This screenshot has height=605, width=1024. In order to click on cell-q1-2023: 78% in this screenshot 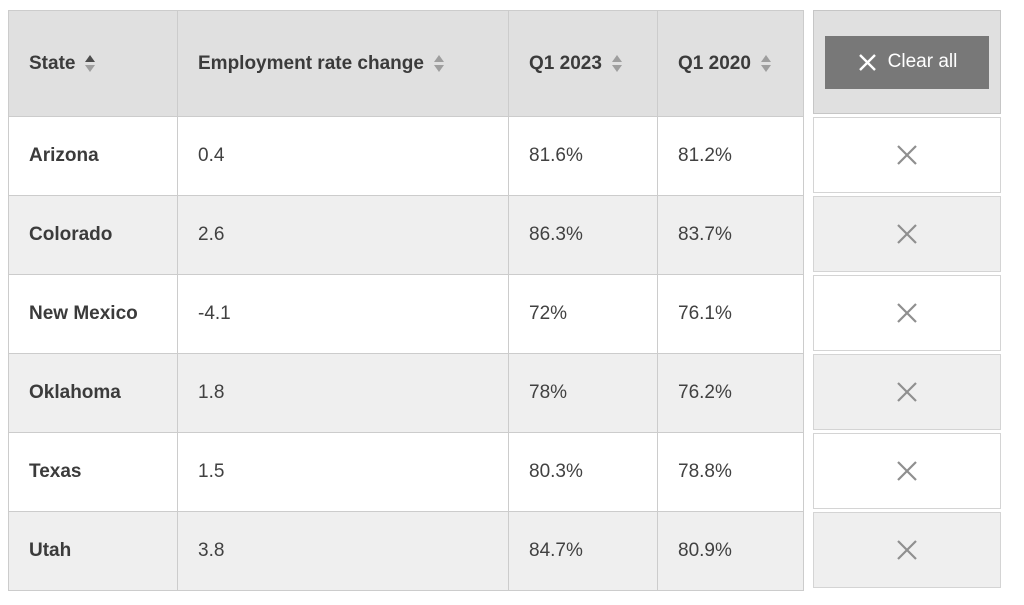, I will do `click(583, 393)`.